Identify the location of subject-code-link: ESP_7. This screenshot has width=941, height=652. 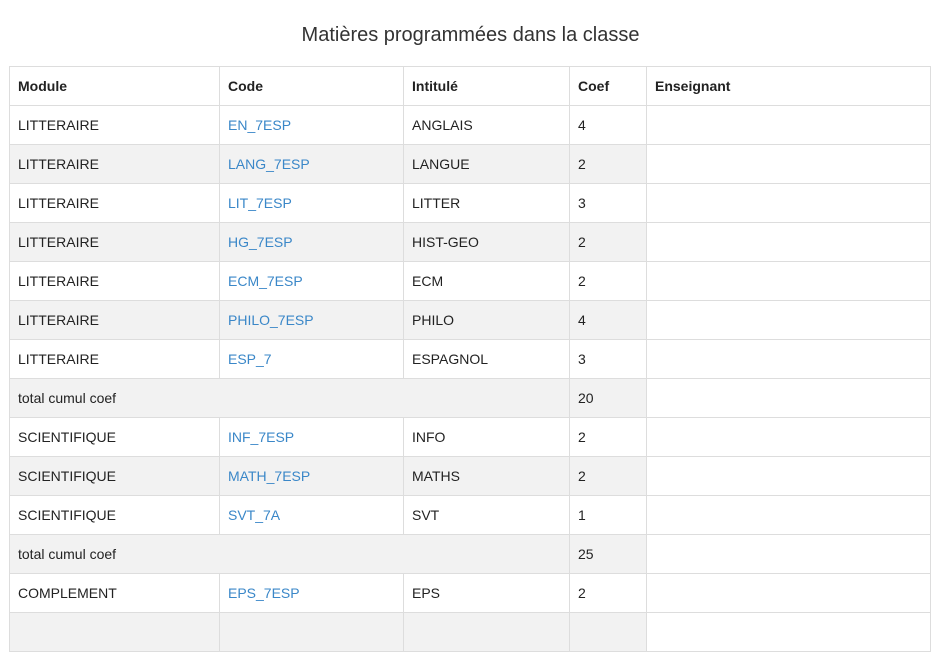
(250, 359).